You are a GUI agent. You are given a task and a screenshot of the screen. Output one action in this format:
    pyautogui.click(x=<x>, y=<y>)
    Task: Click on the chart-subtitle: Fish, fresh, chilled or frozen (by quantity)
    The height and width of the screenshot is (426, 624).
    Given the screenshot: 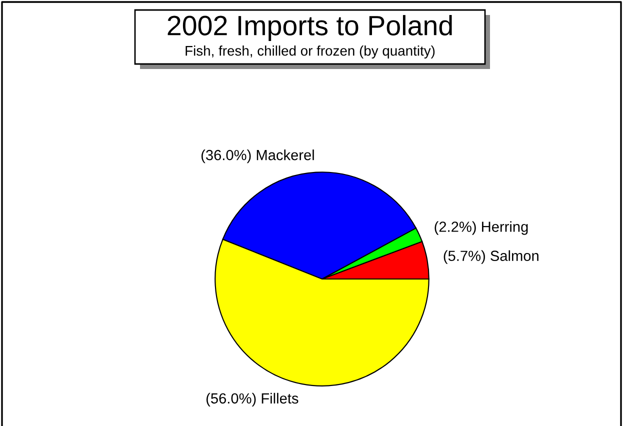 What is the action you would take?
    pyautogui.click(x=310, y=52)
    